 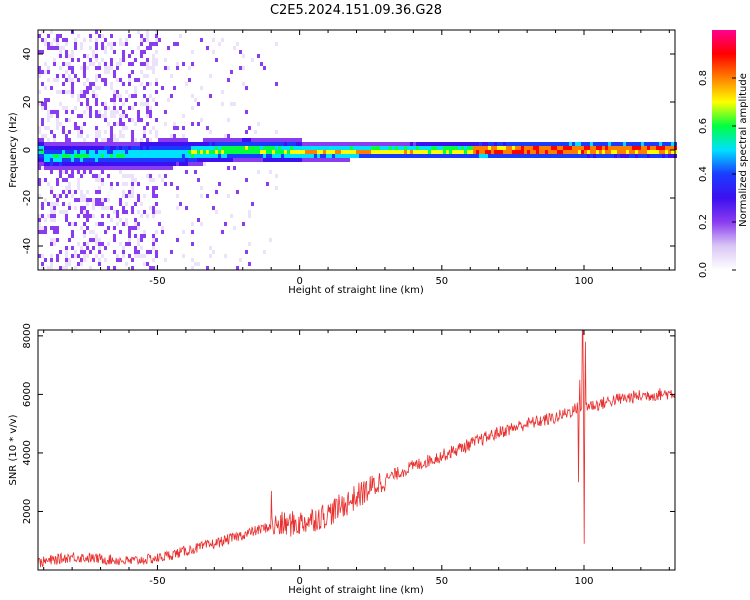 I want to click on colorbar-tick-label: 0.2, so click(x=703, y=222).